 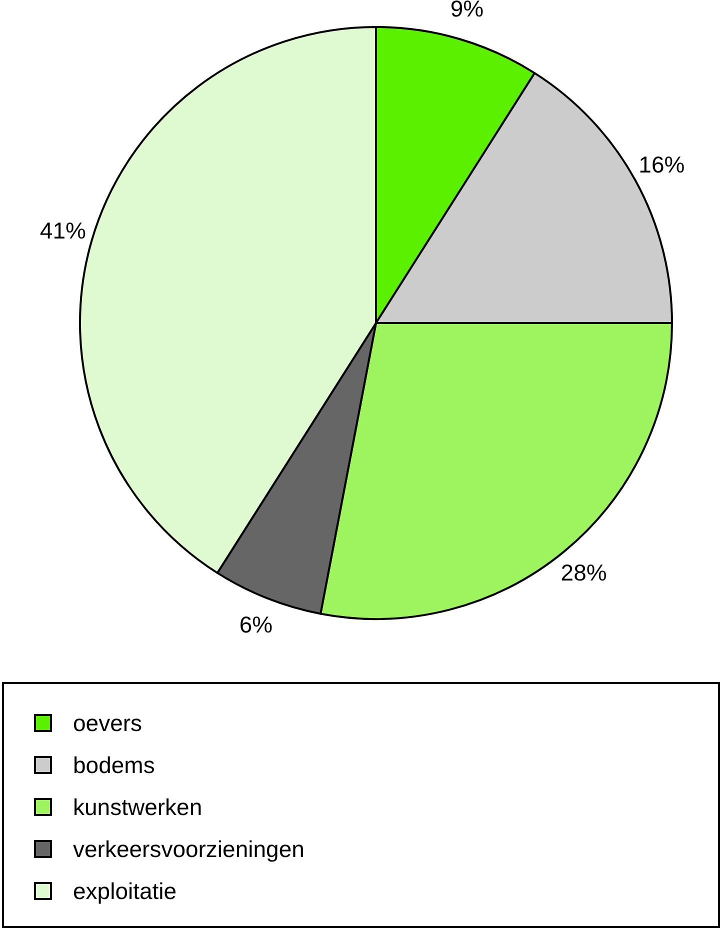 I want to click on legend-label: bodems, so click(x=114, y=765).